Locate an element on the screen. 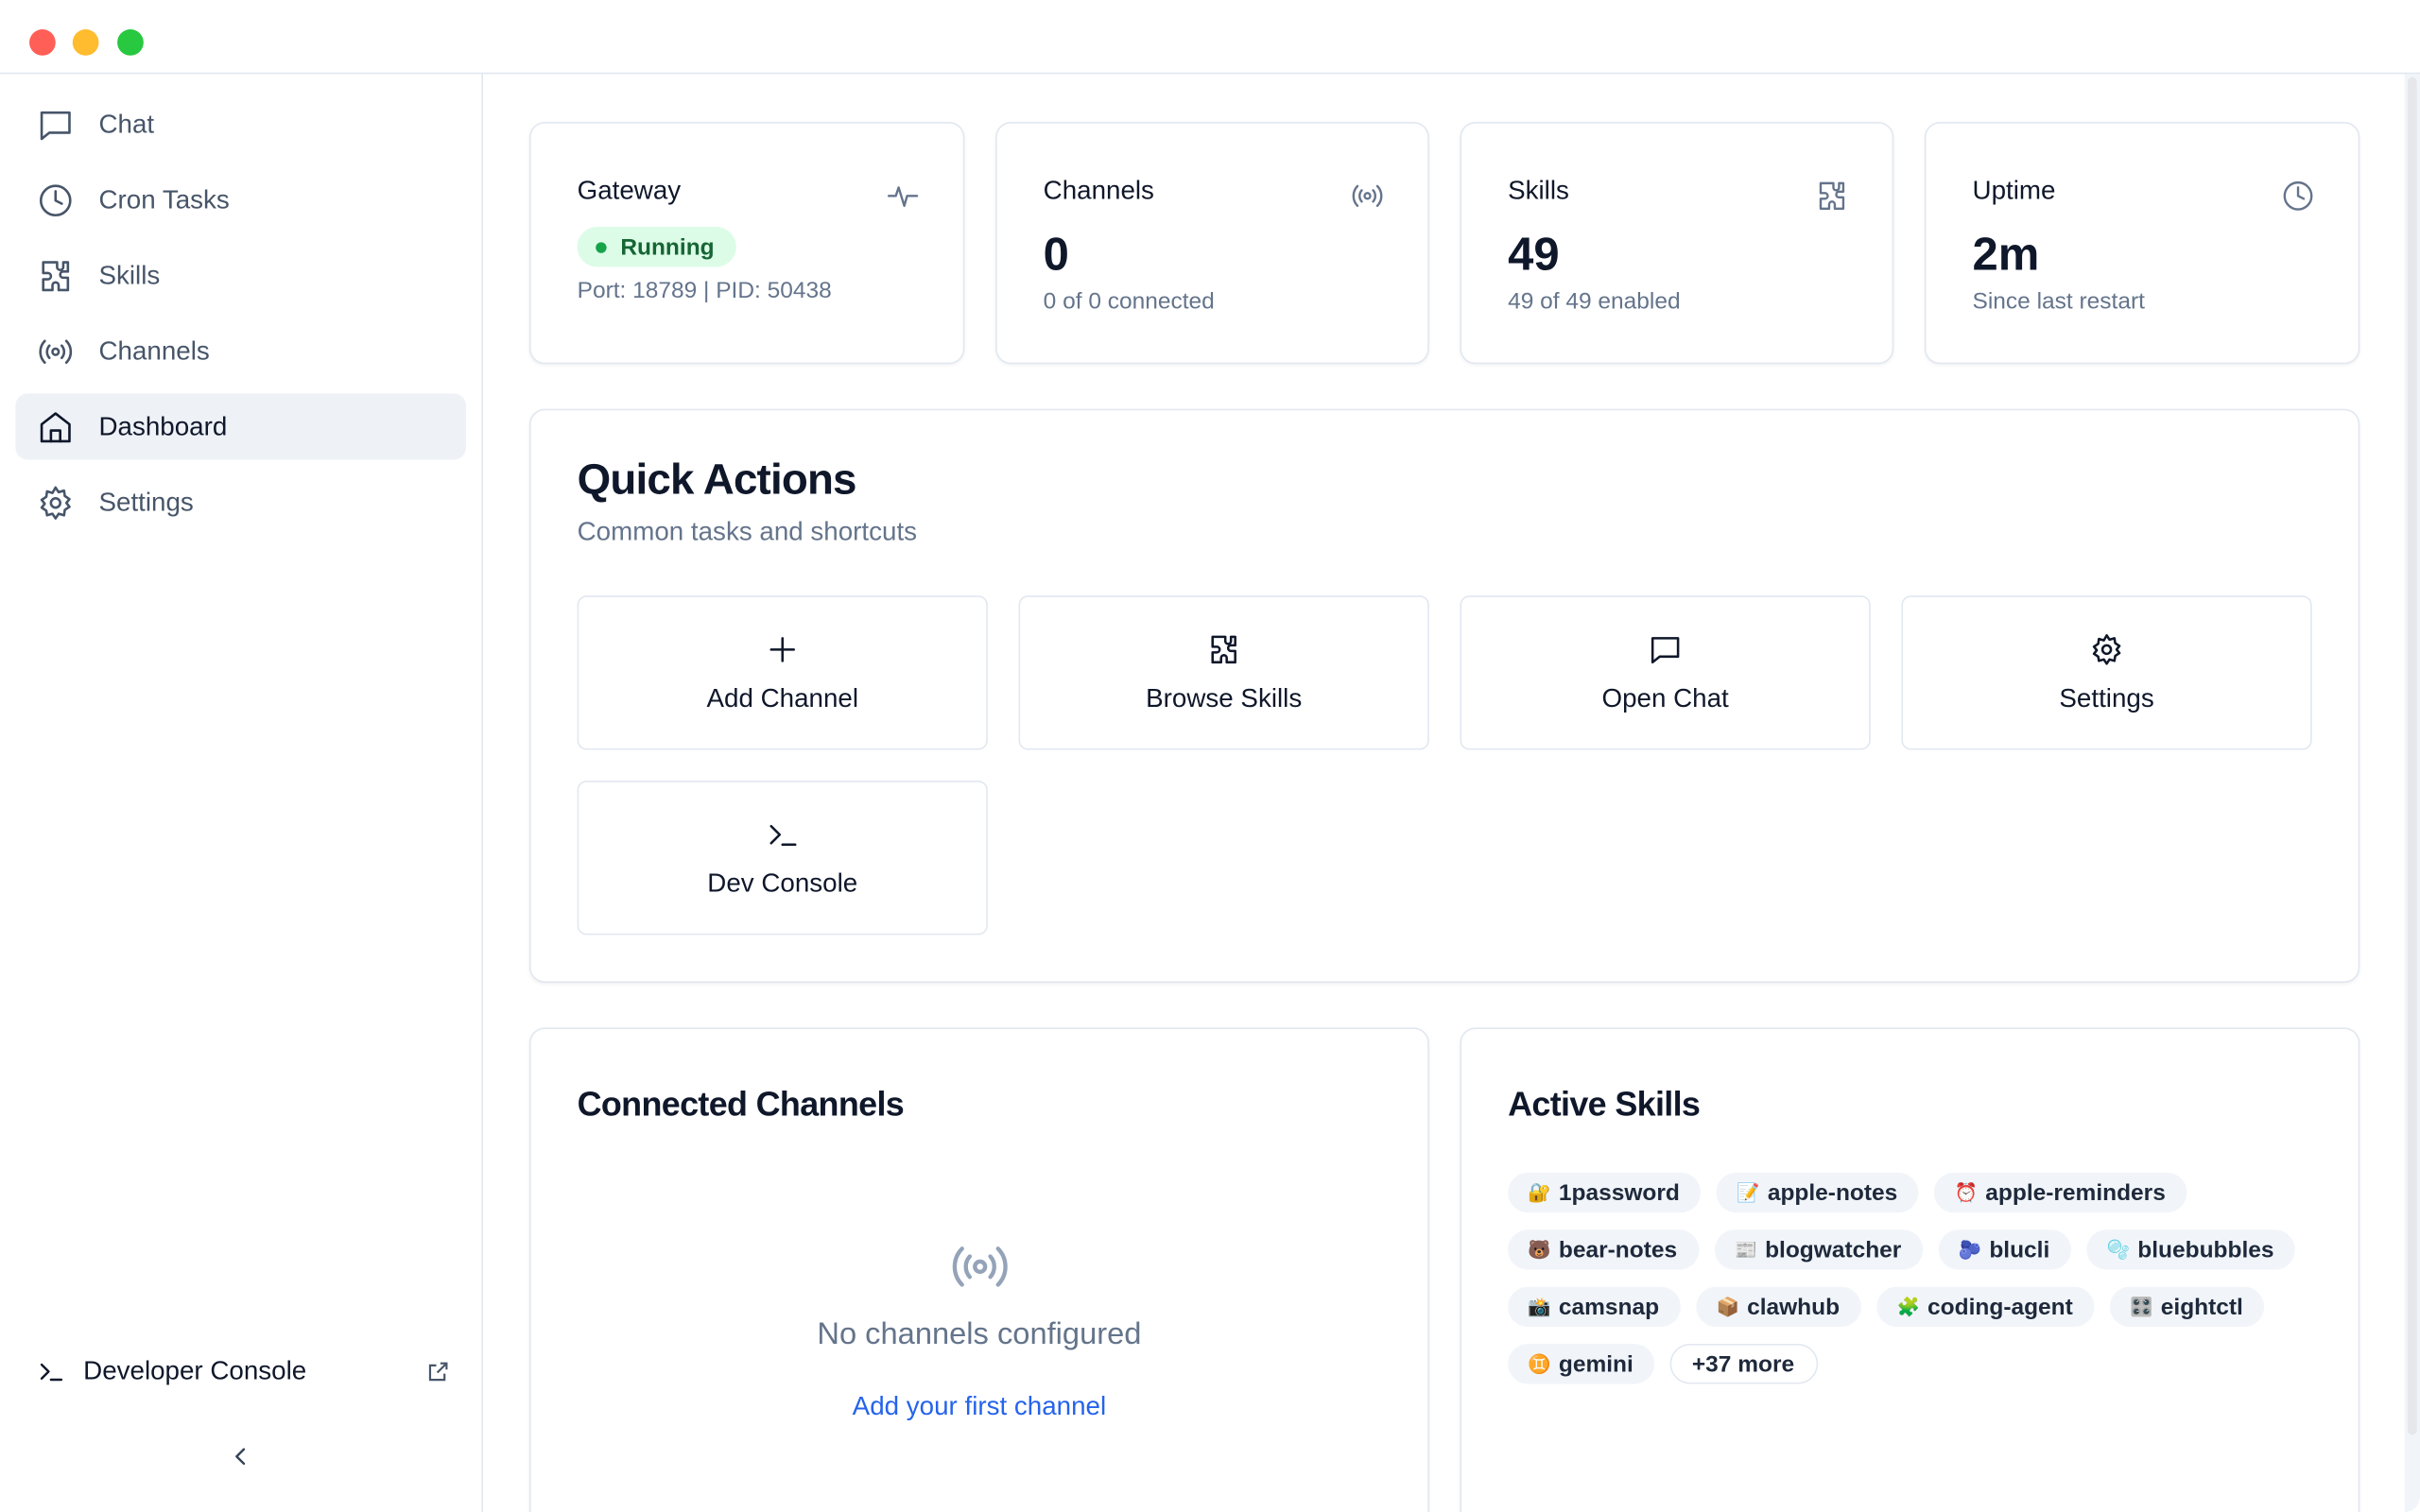 This screenshot has width=2420, height=1512. sidebar-item-settings: Settings is located at coordinates (241, 502).